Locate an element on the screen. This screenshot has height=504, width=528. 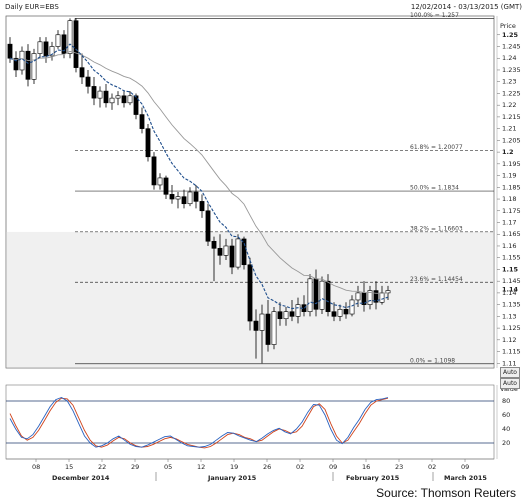
osc-axis-title: Value is located at coordinates (509, 389).